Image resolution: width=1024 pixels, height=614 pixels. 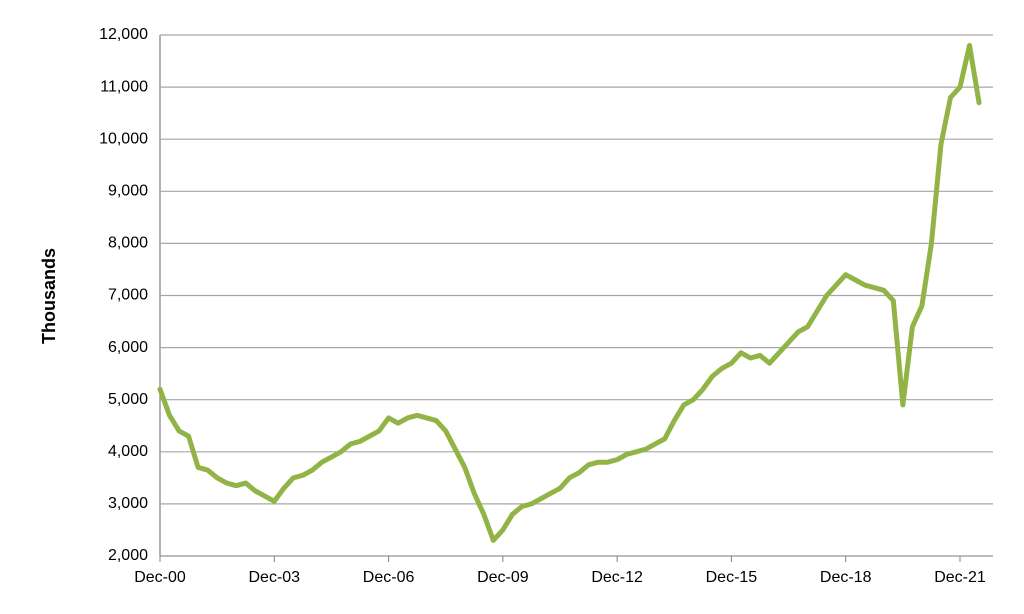 I want to click on x-tick-label: Dec-03, so click(x=274, y=577).